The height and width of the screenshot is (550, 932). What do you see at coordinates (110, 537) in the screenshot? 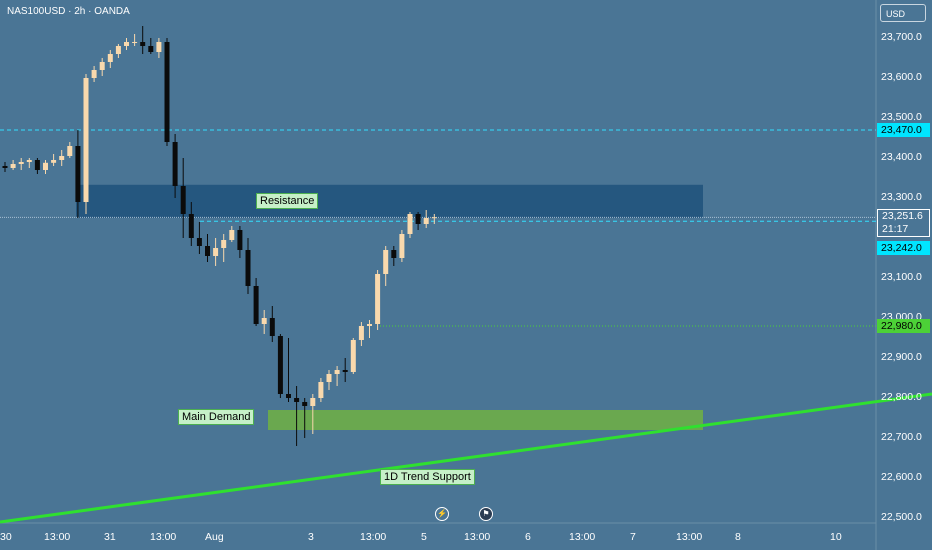
I see `time-tick: 31` at bounding box center [110, 537].